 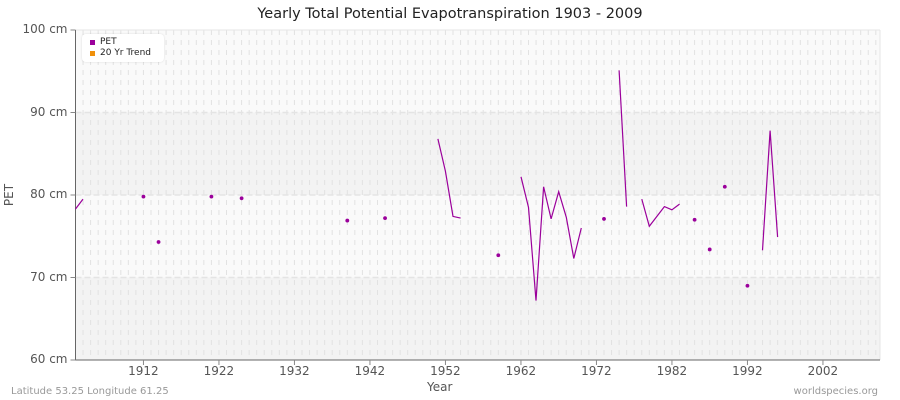 I want to click on legend: PET 20 Yr Trend, so click(x=123, y=48).